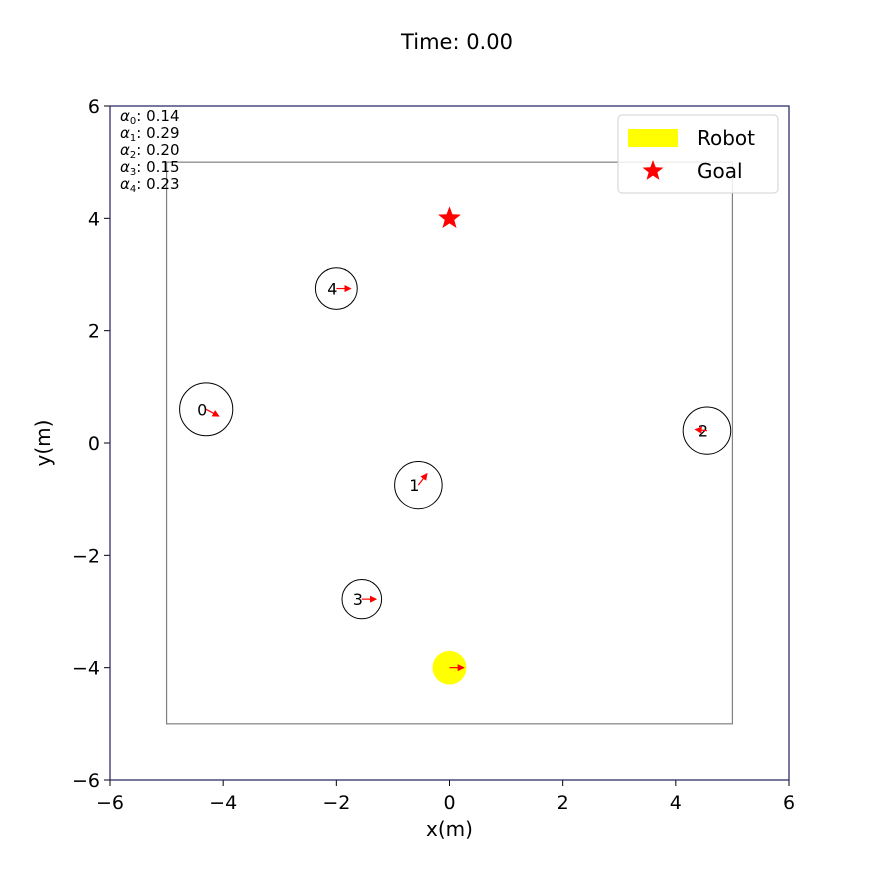 The height and width of the screenshot is (873, 877). I want to click on alpha-annotation: α4: 0.23, so click(150, 185).